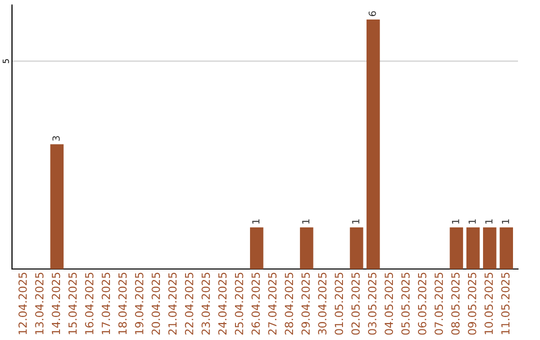 Image resolution: width=540 pixels, height=340 pixels. What do you see at coordinates (189, 303) in the screenshot?
I see `x-tick-label: 22.04.2025` at bounding box center [189, 303].